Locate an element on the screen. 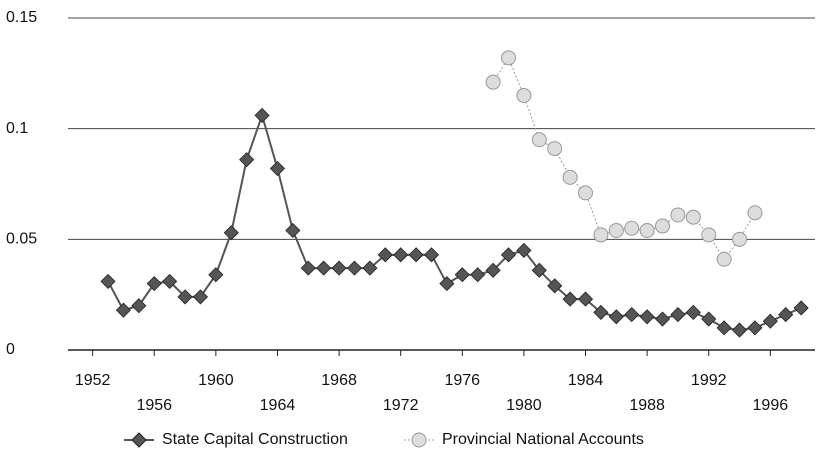 This screenshot has height=454, width=816. x-tick-label: 1972 is located at coordinates (401, 405).